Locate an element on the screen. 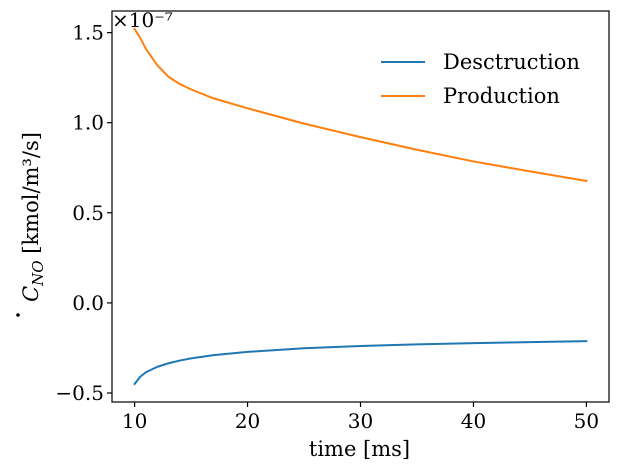  y-axis-label-unit: [kmol/m³/s] is located at coordinates (31, 196).